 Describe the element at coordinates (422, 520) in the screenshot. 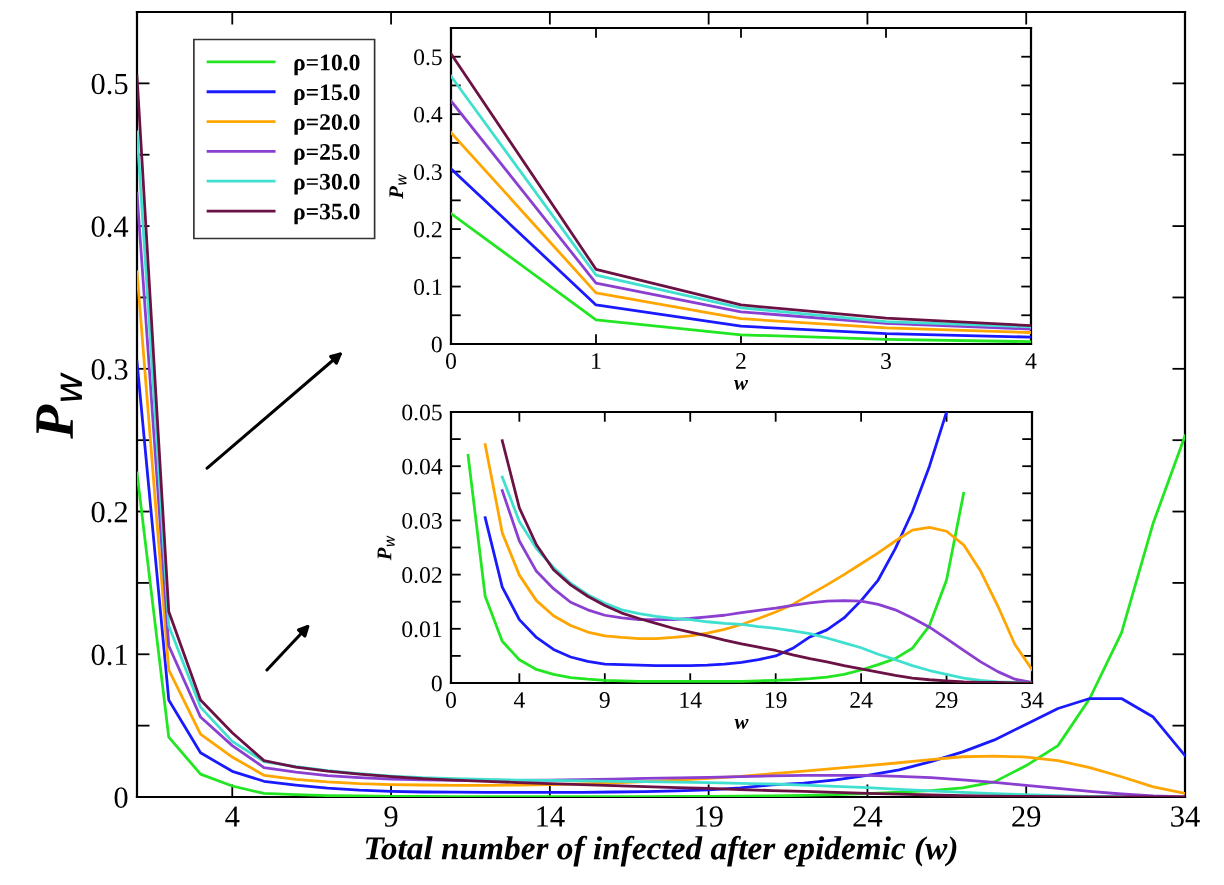

I see `y-tick-label: 0.03` at that location.